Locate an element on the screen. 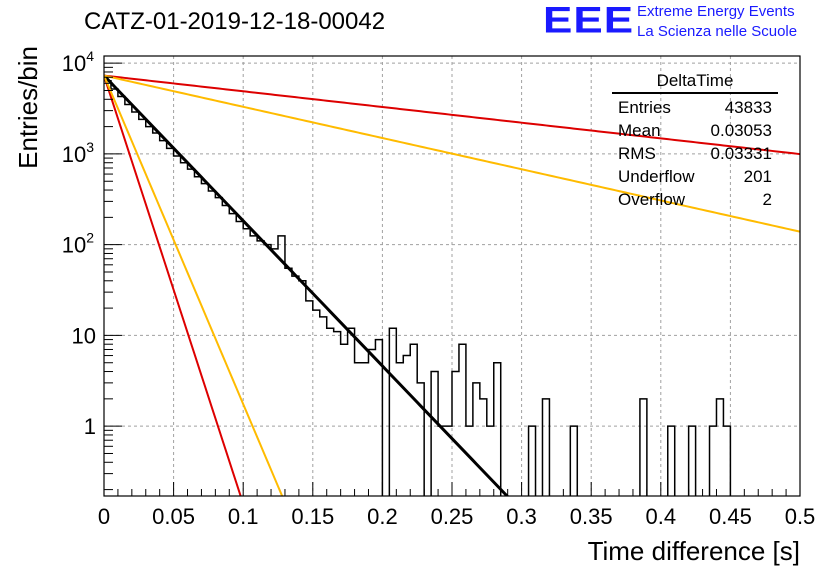 The image size is (836, 572). stats-label: RMS is located at coordinates (637, 153).